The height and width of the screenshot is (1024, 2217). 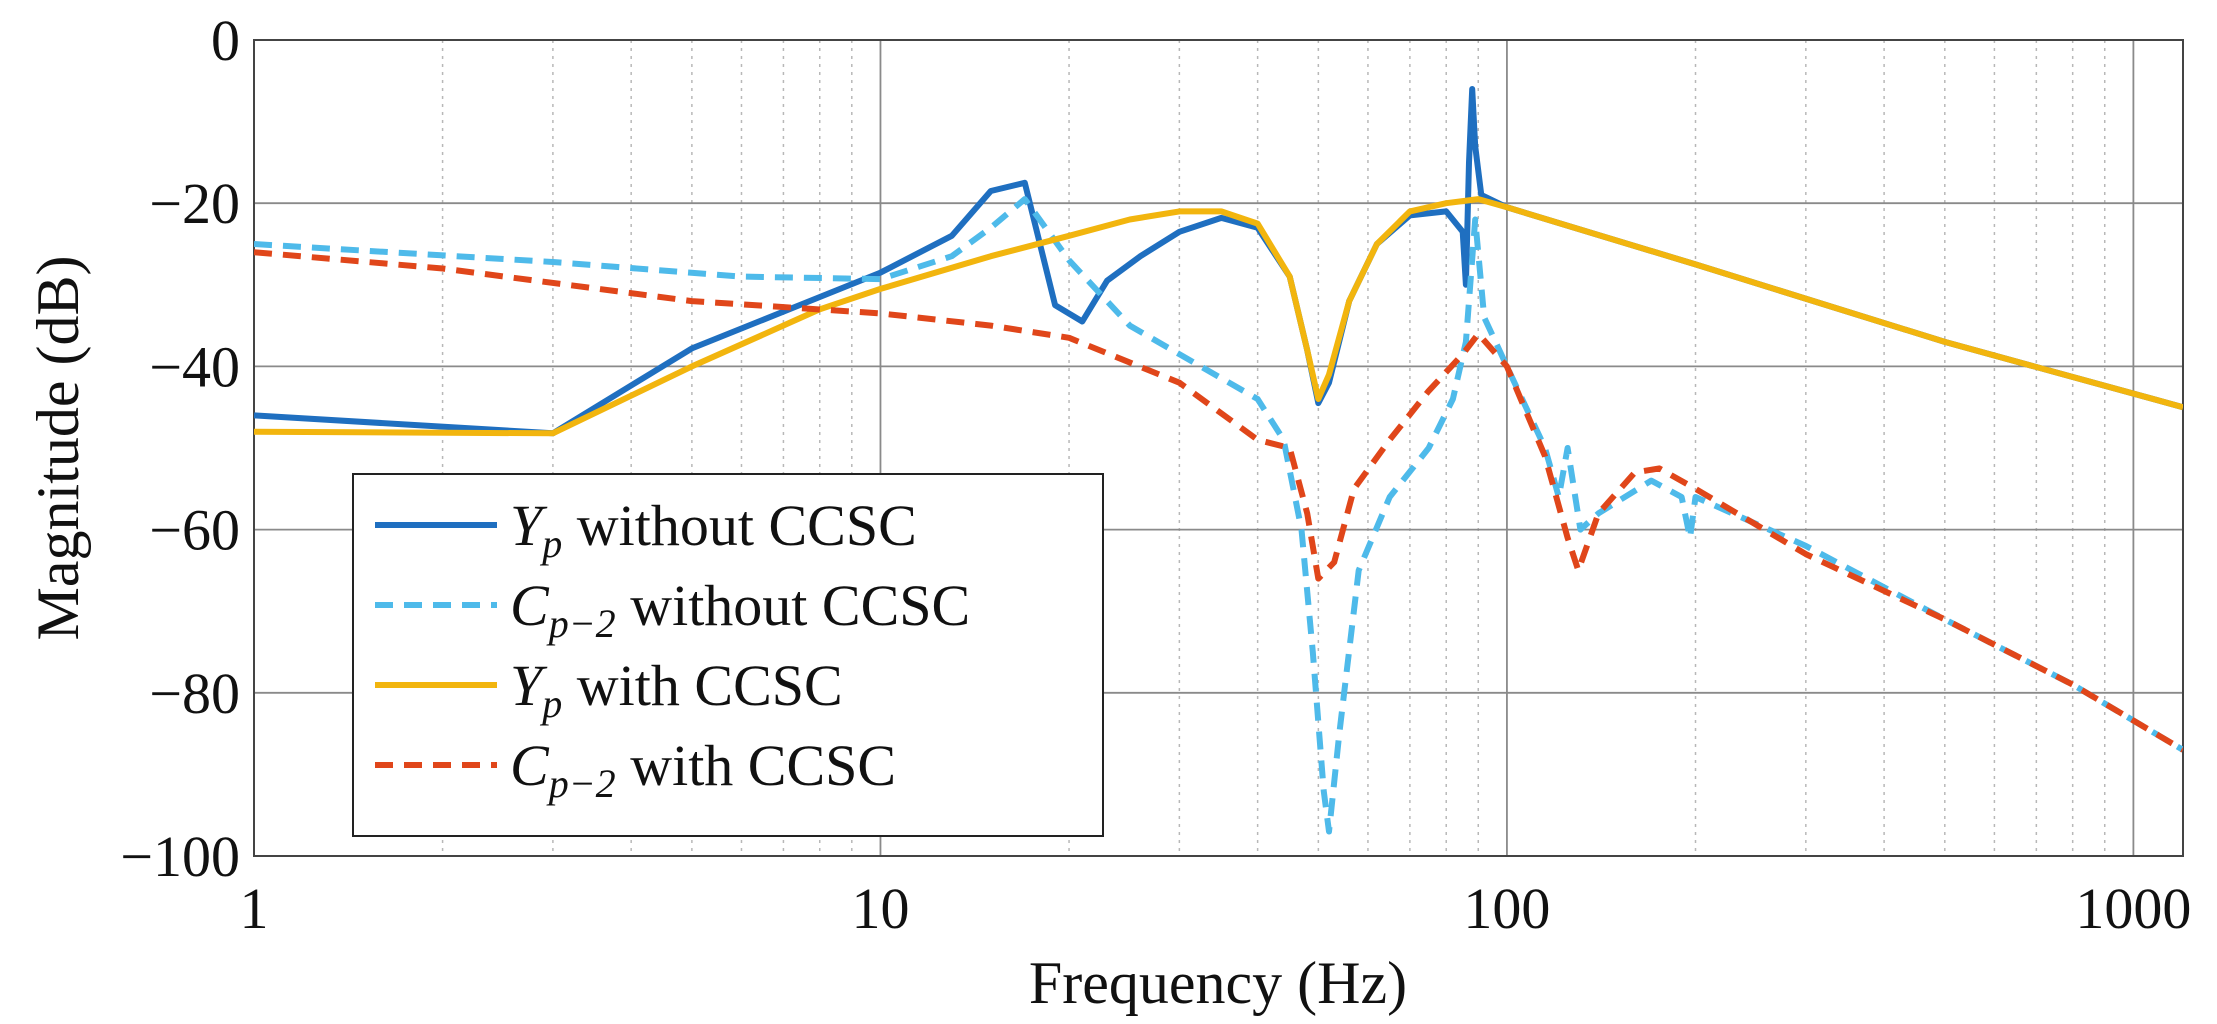 I want to click on x-tick-label: 10, so click(x=880, y=908).